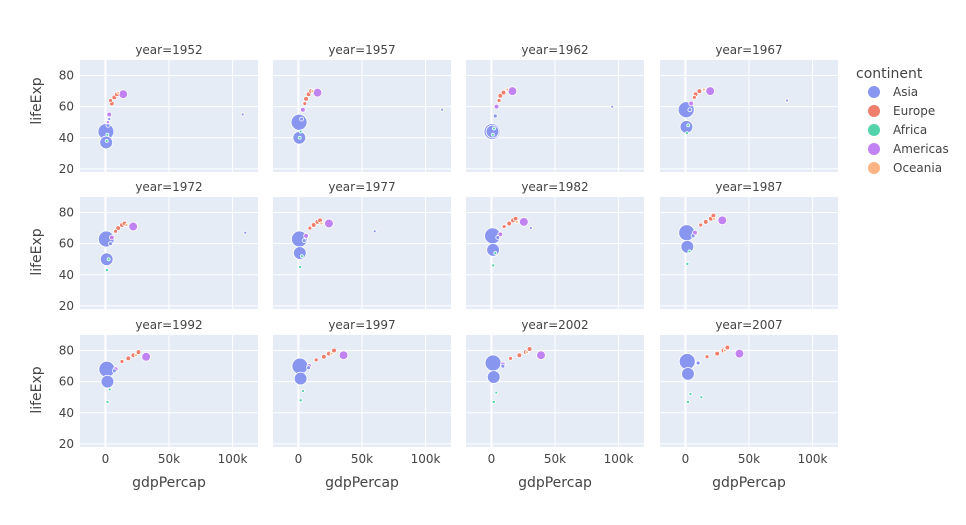 The image size is (966, 525). What do you see at coordinates (749, 107) in the screenshot?
I see `facet-panel-4: year=1967` at bounding box center [749, 107].